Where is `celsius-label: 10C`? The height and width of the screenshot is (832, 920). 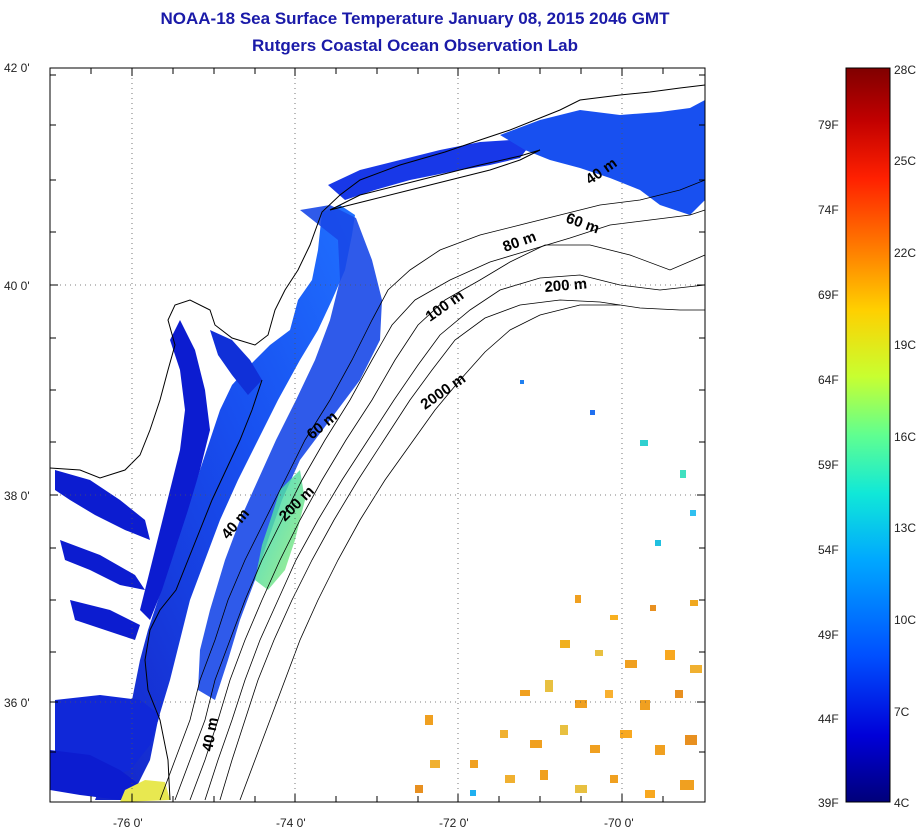
celsius-label: 10C is located at coordinates (905, 620).